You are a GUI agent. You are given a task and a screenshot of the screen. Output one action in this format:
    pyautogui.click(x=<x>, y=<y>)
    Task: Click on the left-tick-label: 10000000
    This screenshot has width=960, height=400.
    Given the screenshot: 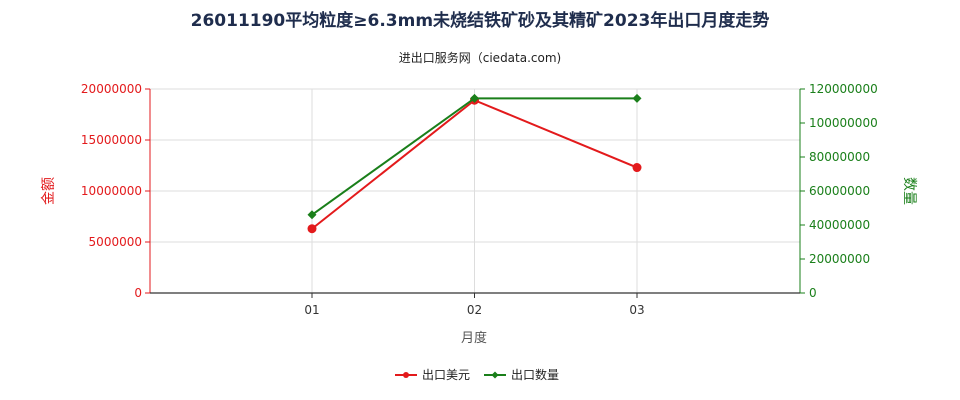 What is the action you would take?
    pyautogui.click(x=111, y=191)
    